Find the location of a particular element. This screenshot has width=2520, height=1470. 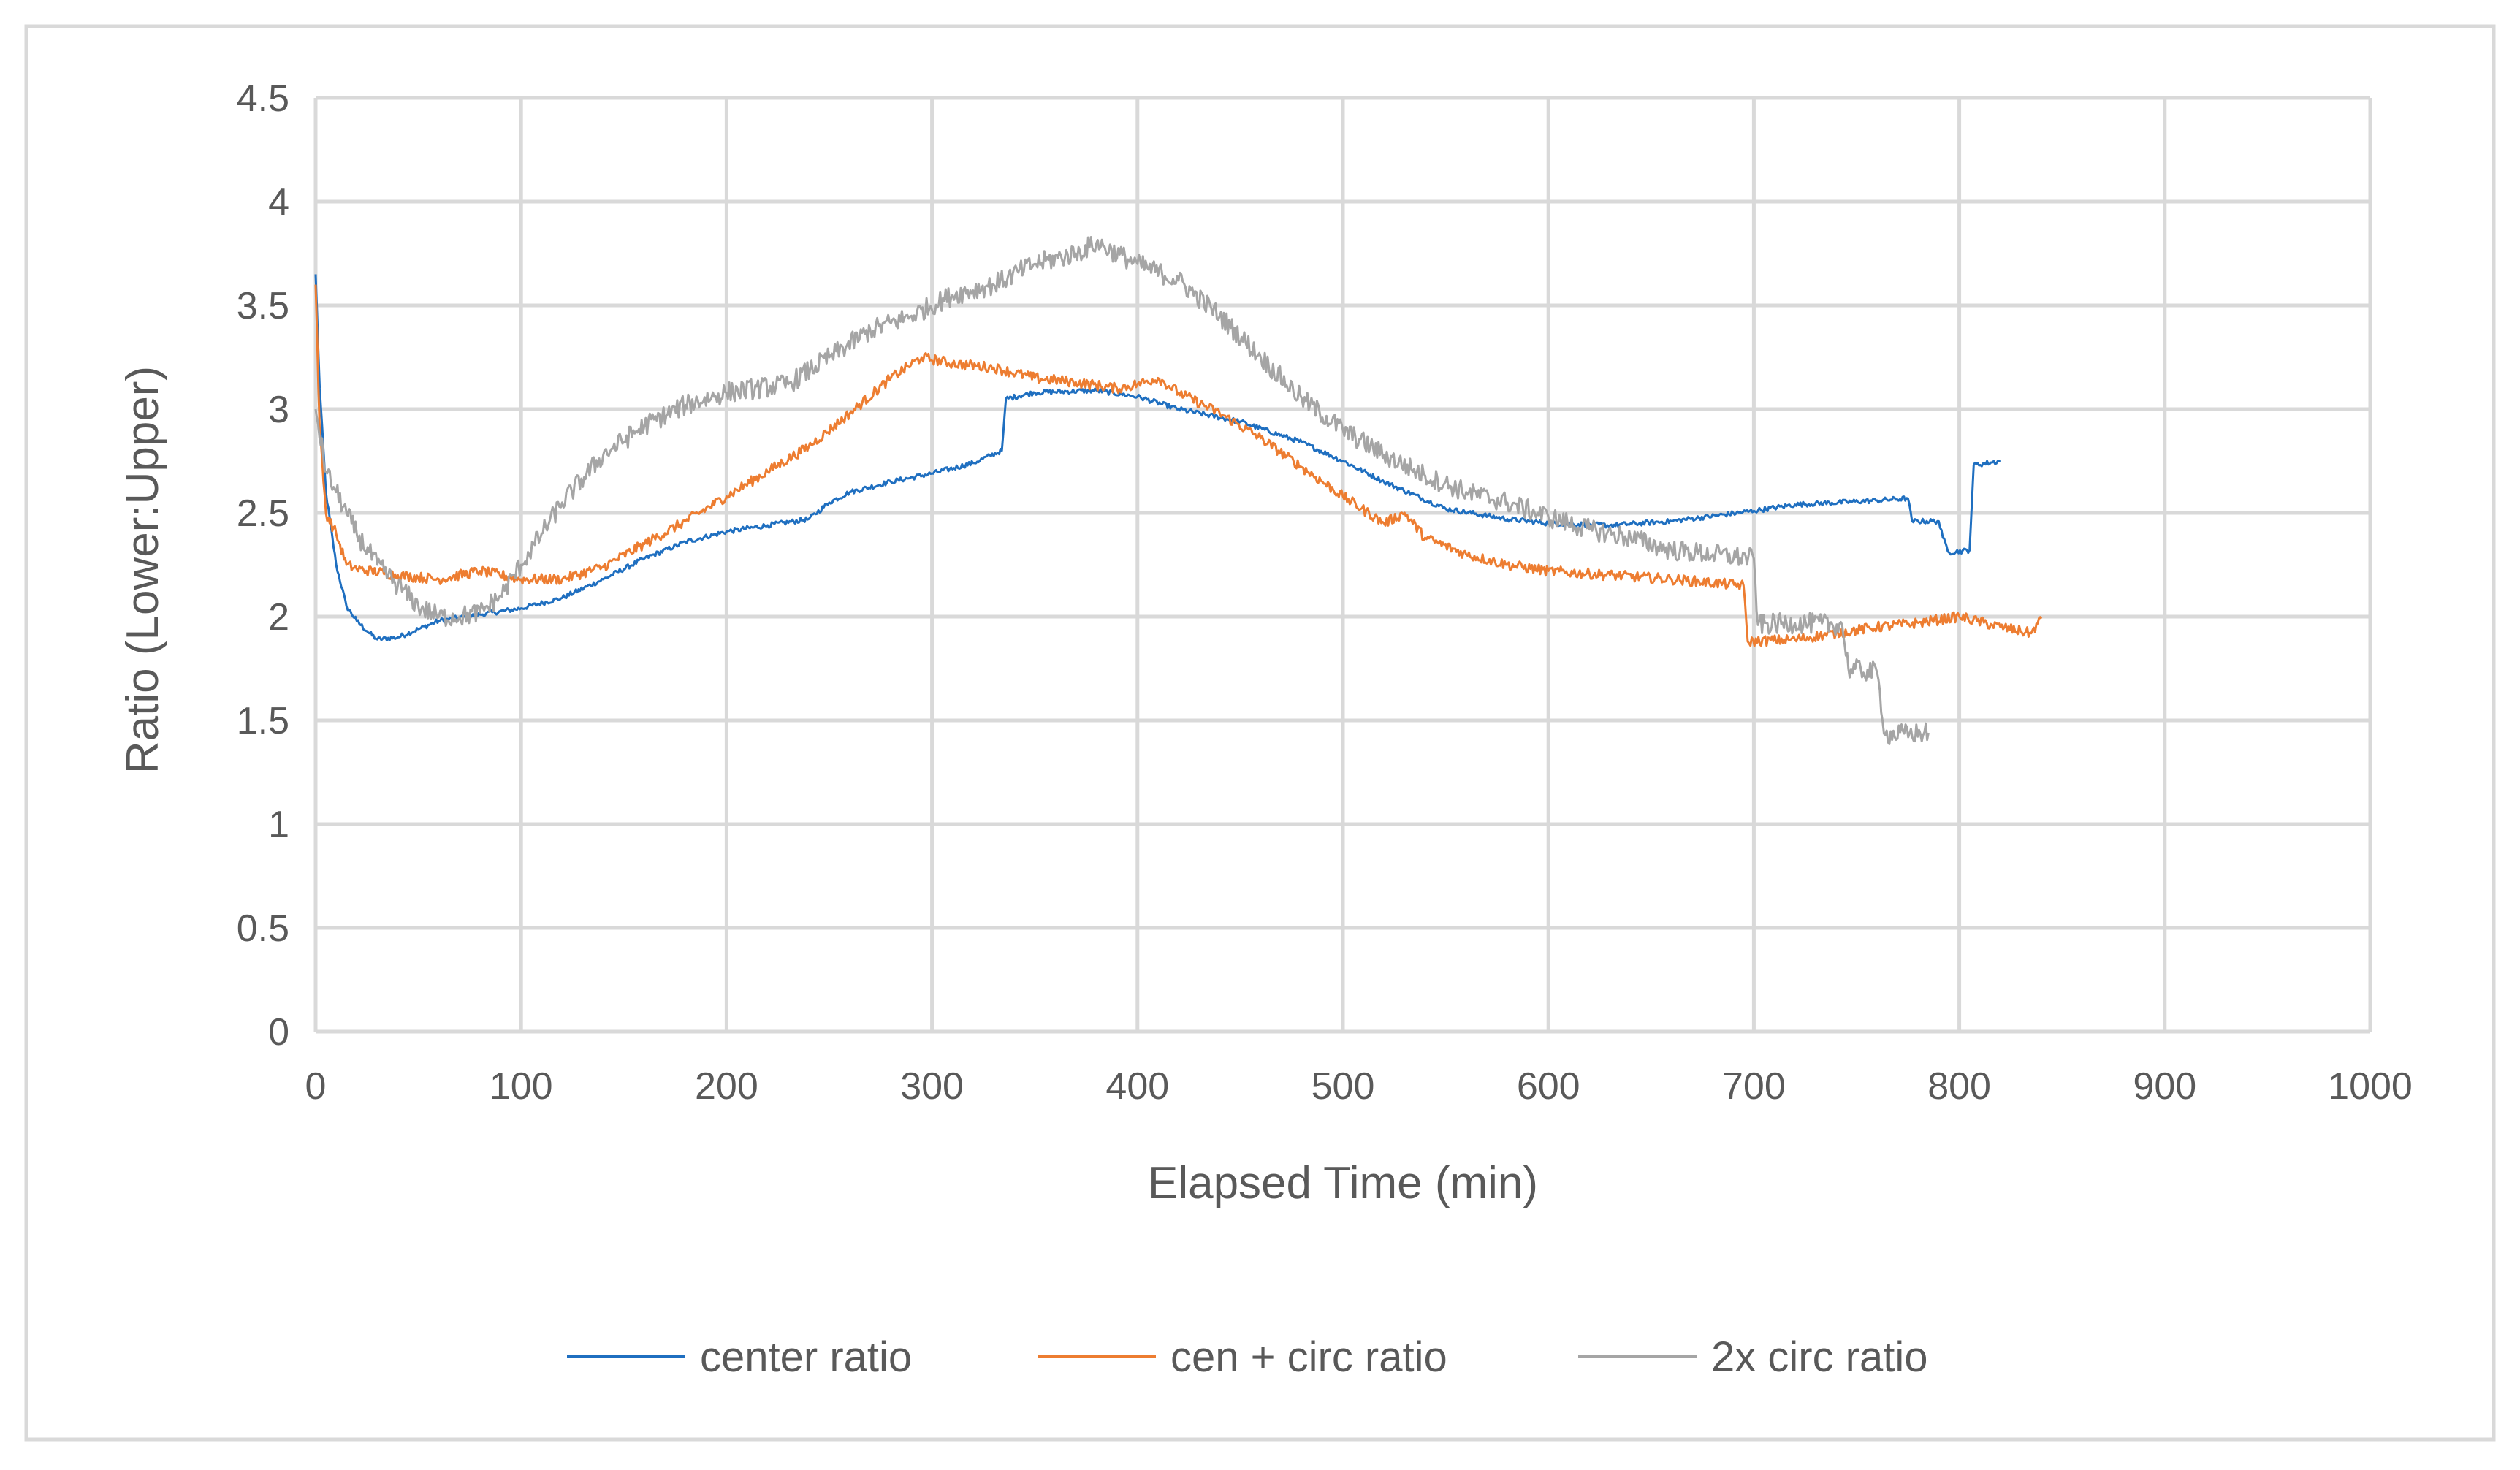

x-tick-label: 200 is located at coordinates (727, 1086).